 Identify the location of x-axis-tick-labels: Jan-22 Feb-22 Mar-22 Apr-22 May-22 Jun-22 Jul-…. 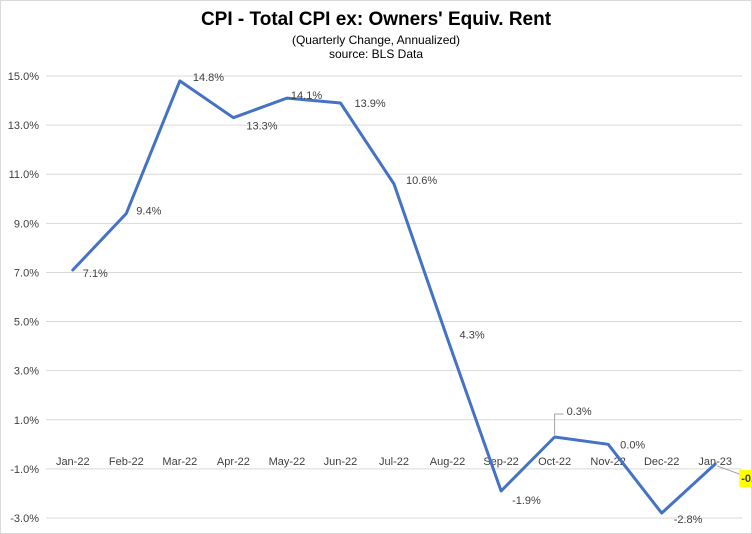
(394, 462).